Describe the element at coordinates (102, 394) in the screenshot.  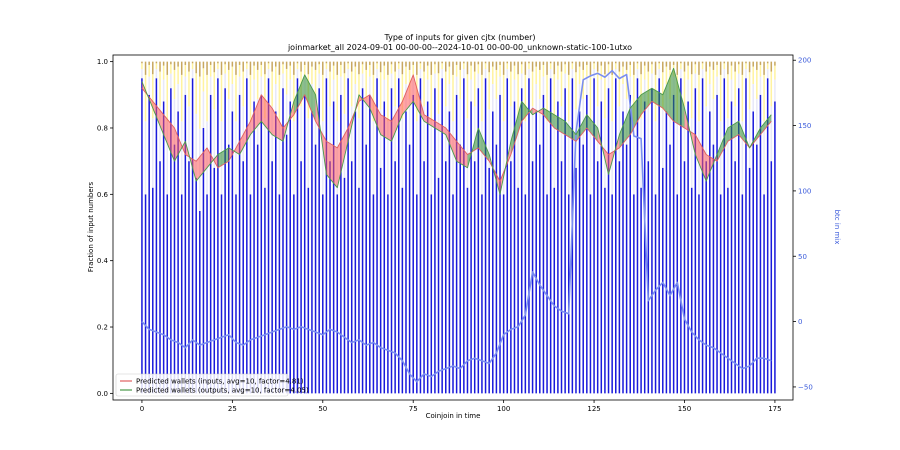
I see `y-tick-label: 0.0` at that location.